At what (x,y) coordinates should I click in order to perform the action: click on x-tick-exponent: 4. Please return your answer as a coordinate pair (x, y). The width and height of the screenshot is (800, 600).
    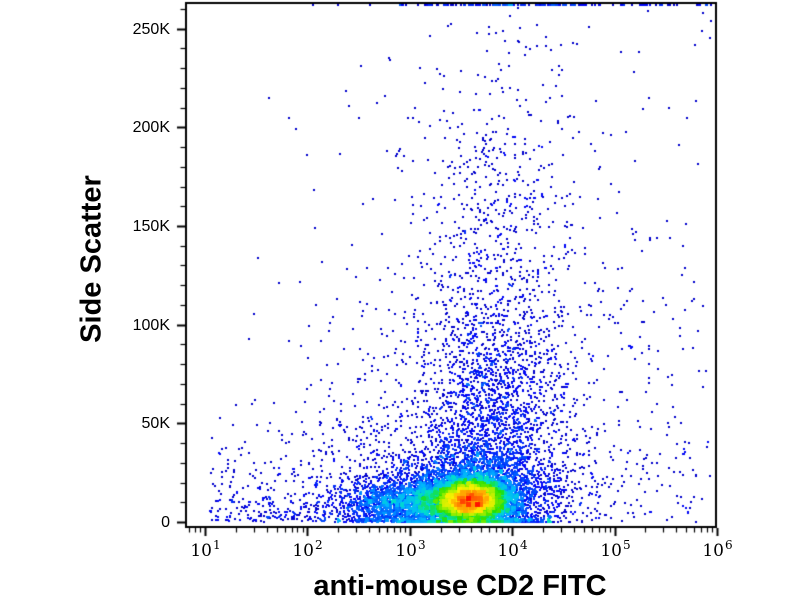
    Looking at the image, I should click on (524, 545).